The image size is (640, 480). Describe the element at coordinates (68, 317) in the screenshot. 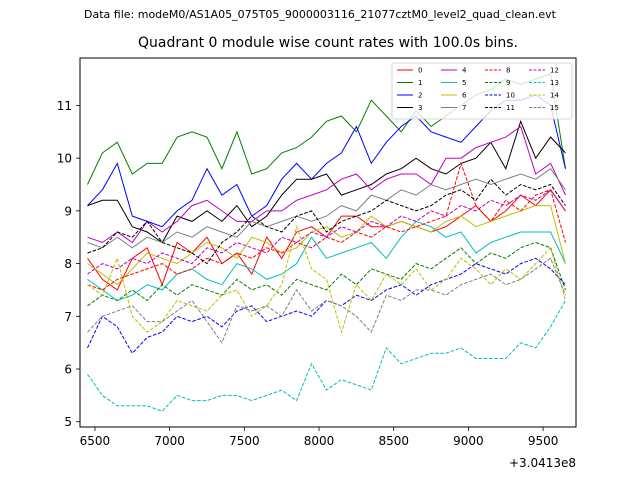

I see `y-tick-label: 7` at that location.